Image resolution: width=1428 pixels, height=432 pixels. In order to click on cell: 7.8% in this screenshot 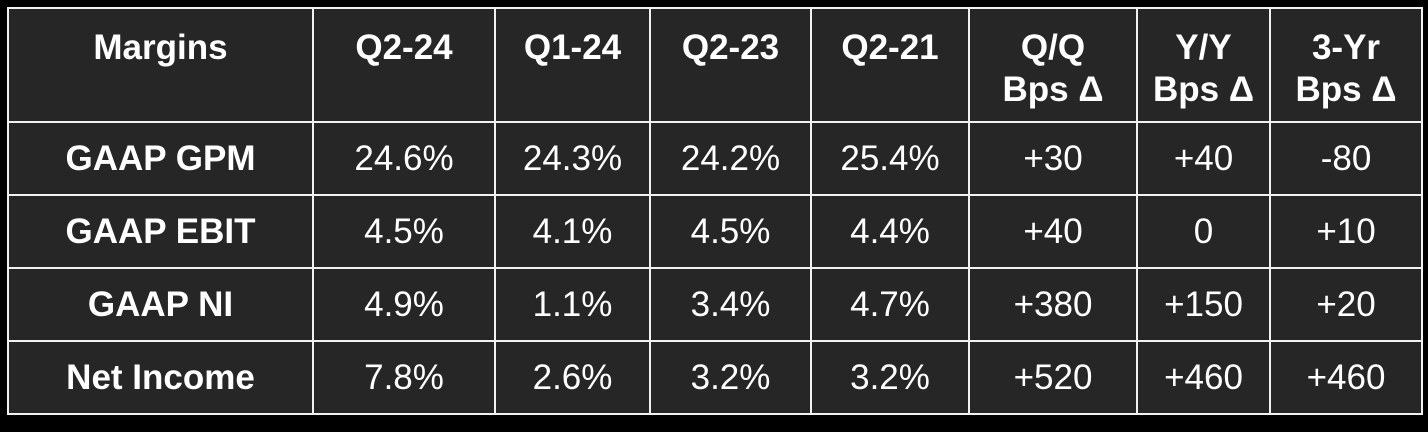, I will do `click(404, 377)`.